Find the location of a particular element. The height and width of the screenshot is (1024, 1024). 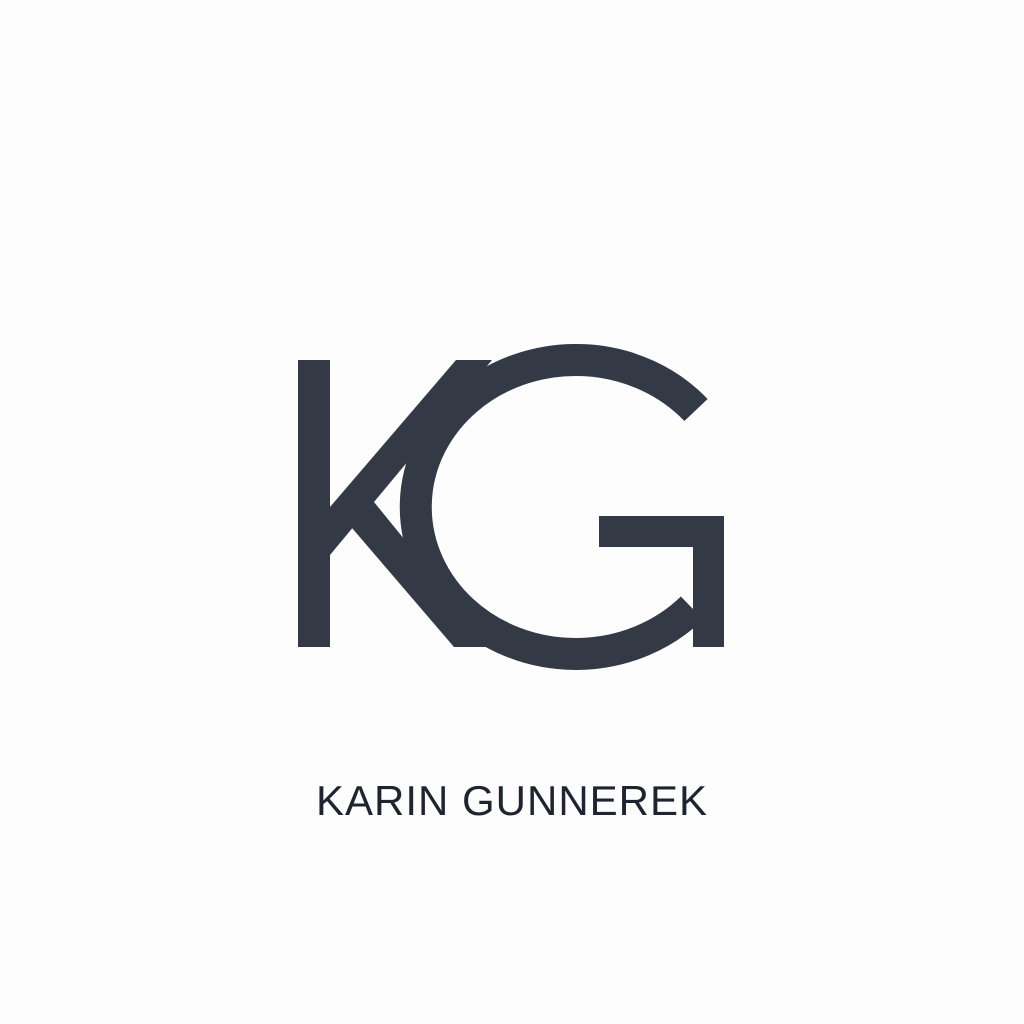

monogram-letters is located at coordinates (511, 507).